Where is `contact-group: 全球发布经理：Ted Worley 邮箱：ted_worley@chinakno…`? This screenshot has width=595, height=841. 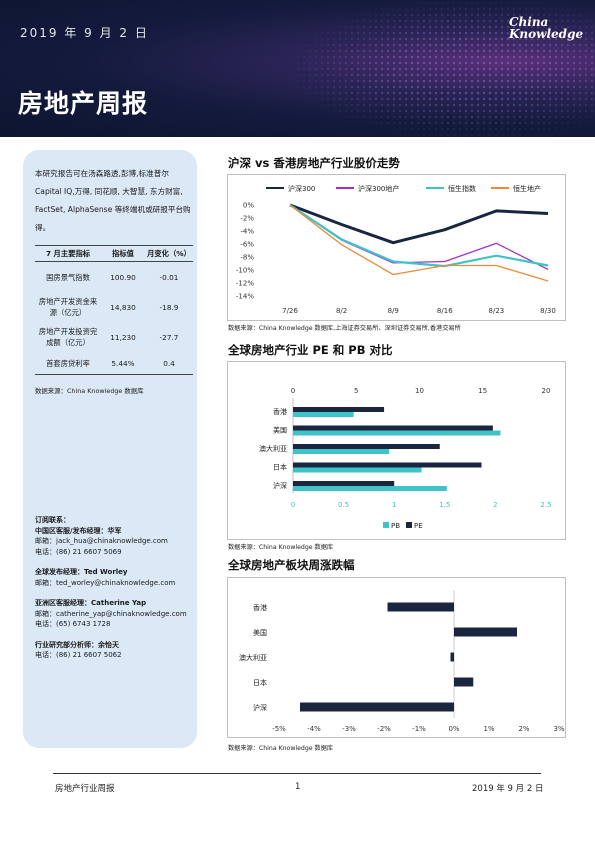 contact-group: 全球发布经理：Ted Worley 邮箱：ted_worley@chinakno… is located at coordinates (115, 577).